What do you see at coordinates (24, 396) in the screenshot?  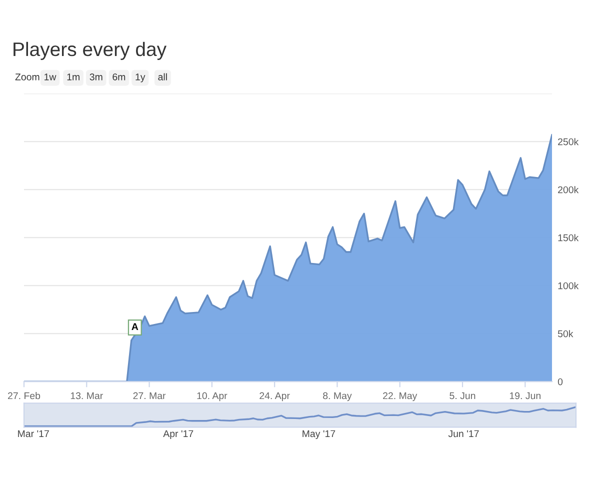 I see `x-tick-label: 27. Feb` at bounding box center [24, 396].